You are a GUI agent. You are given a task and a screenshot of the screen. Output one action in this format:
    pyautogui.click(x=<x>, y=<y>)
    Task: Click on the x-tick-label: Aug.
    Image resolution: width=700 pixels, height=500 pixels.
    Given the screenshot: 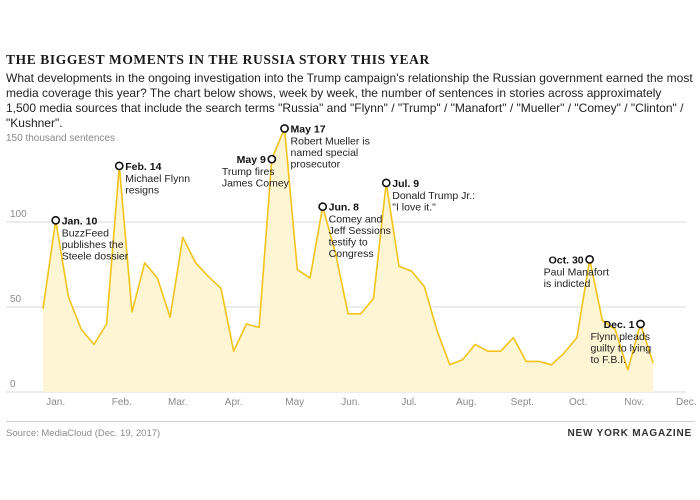 What is the action you would take?
    pyautogui.click(x=466, y=402)
    